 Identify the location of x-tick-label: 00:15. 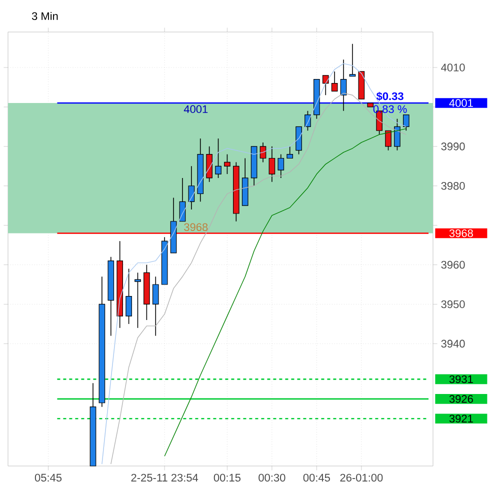
(227, 478).